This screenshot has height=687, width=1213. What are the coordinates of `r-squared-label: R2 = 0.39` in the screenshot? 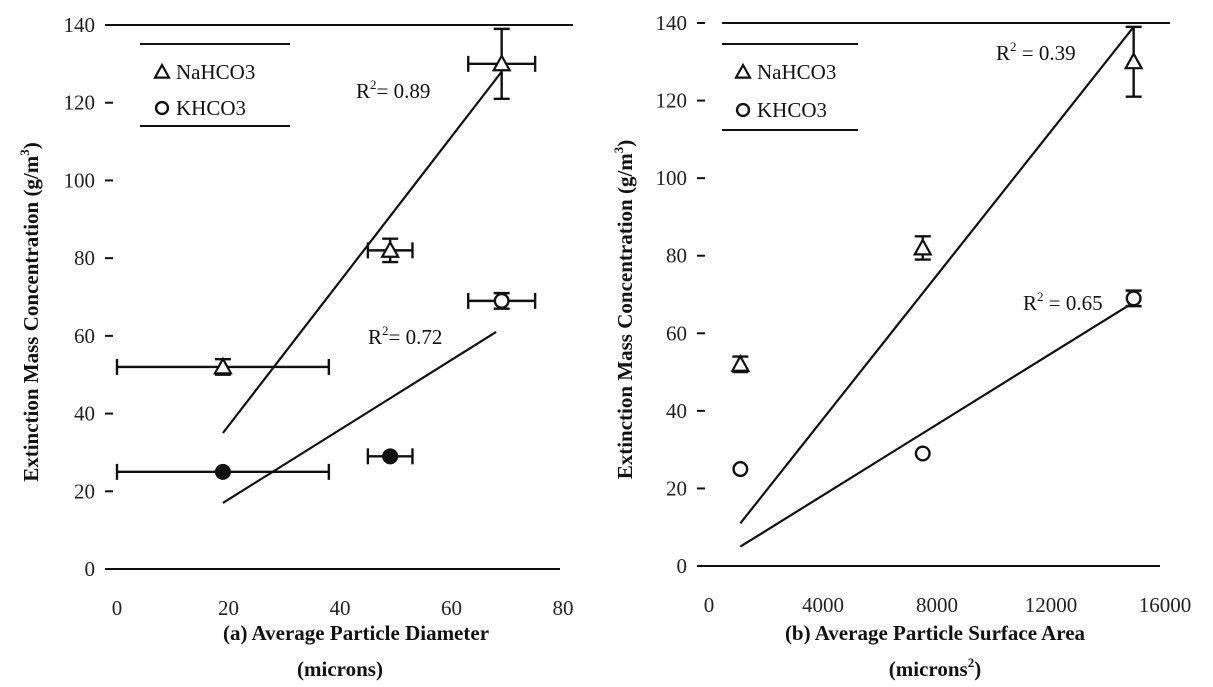 It's located at (1036, 52).